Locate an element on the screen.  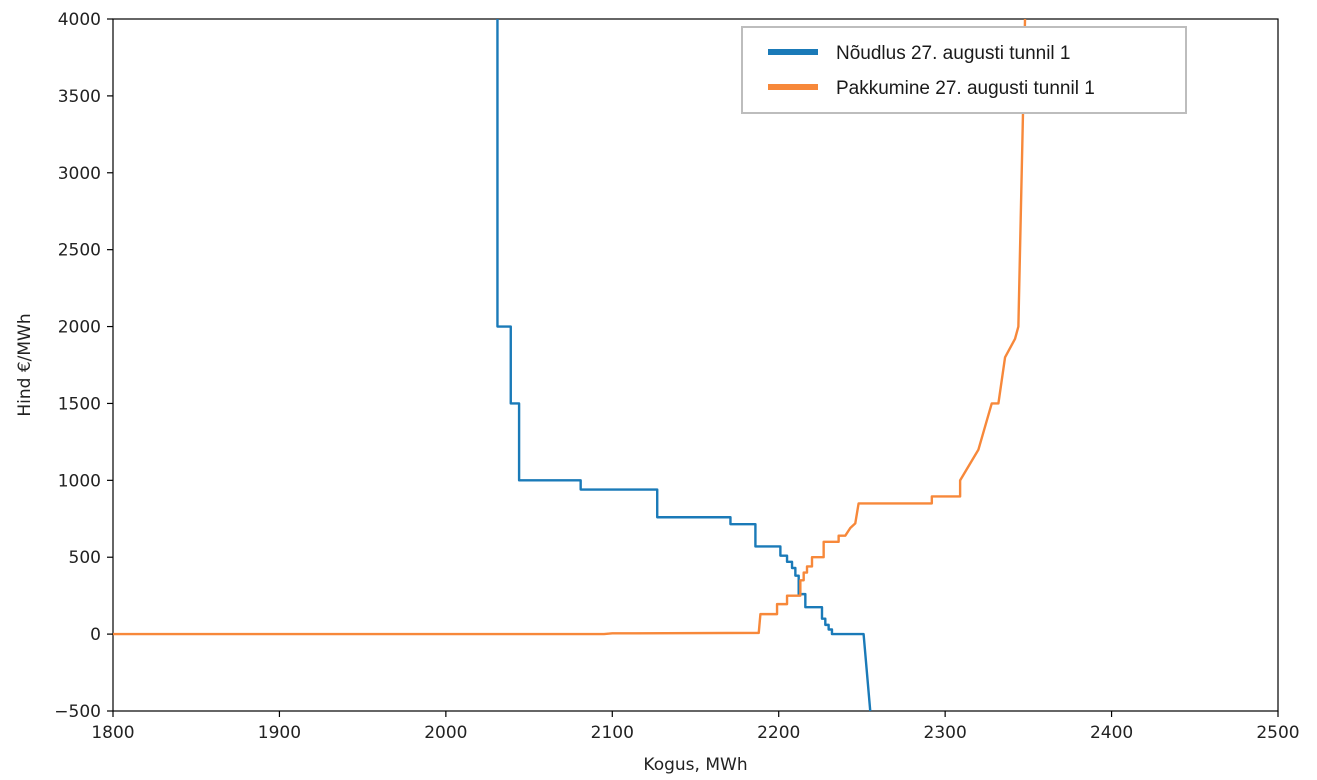
y-tick-label: 1500 is located at coordinates (79, 404).